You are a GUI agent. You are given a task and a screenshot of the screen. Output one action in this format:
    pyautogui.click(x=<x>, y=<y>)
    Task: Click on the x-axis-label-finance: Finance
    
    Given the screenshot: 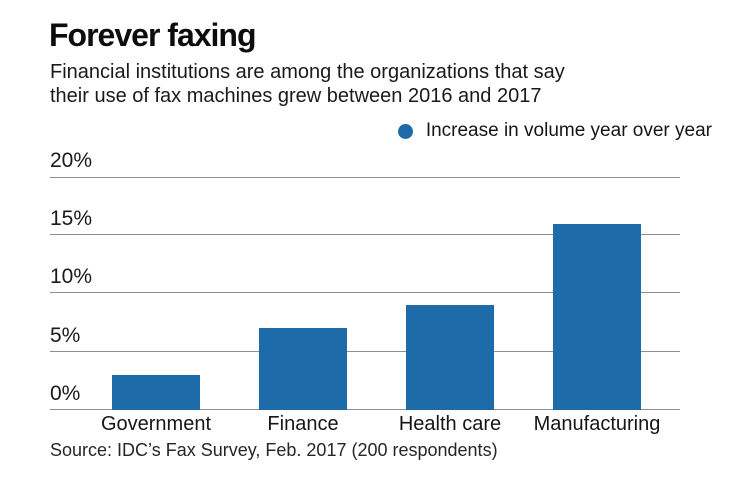 What is the action you would take?
    pyautogui.click(x=303, y=424)
    